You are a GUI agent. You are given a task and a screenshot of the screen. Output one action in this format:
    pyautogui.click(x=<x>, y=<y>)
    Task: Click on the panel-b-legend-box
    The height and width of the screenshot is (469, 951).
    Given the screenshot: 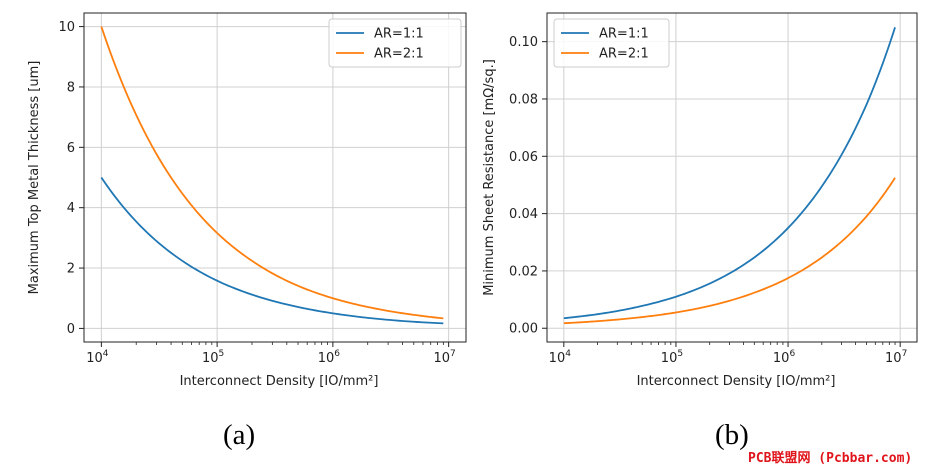 What is the action you would take?
    pyautogui.click(x=611, y=43)
    